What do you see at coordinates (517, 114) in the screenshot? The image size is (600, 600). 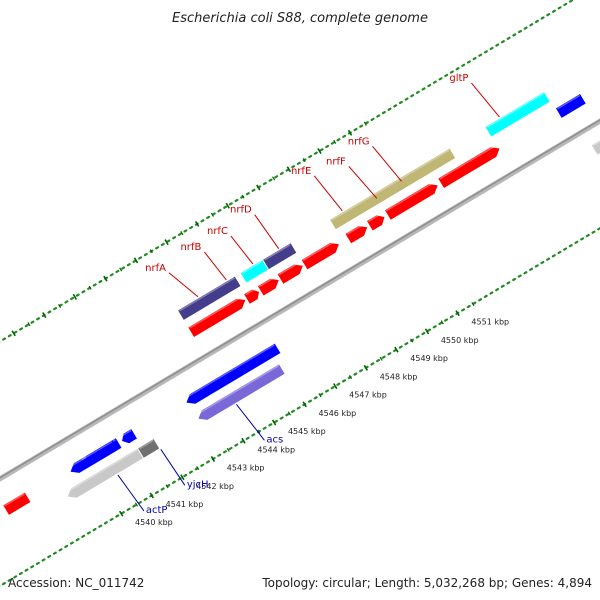 I see `gltP-feature` at bounding box center [517, 114].